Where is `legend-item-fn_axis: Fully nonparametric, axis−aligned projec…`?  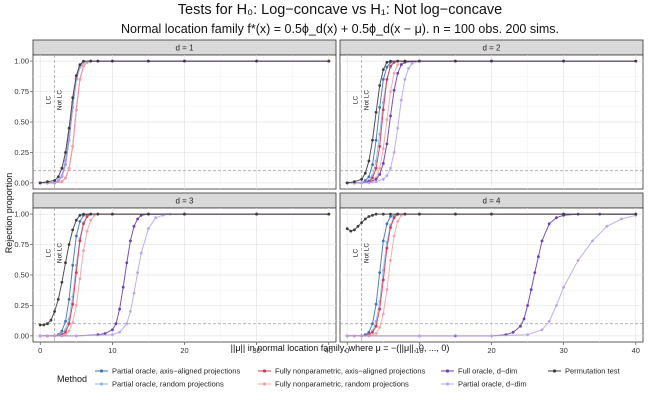
legend-item-fn_axis: Fully nonparametric, axis−aligned projec… is located at coordinates (342, 371).